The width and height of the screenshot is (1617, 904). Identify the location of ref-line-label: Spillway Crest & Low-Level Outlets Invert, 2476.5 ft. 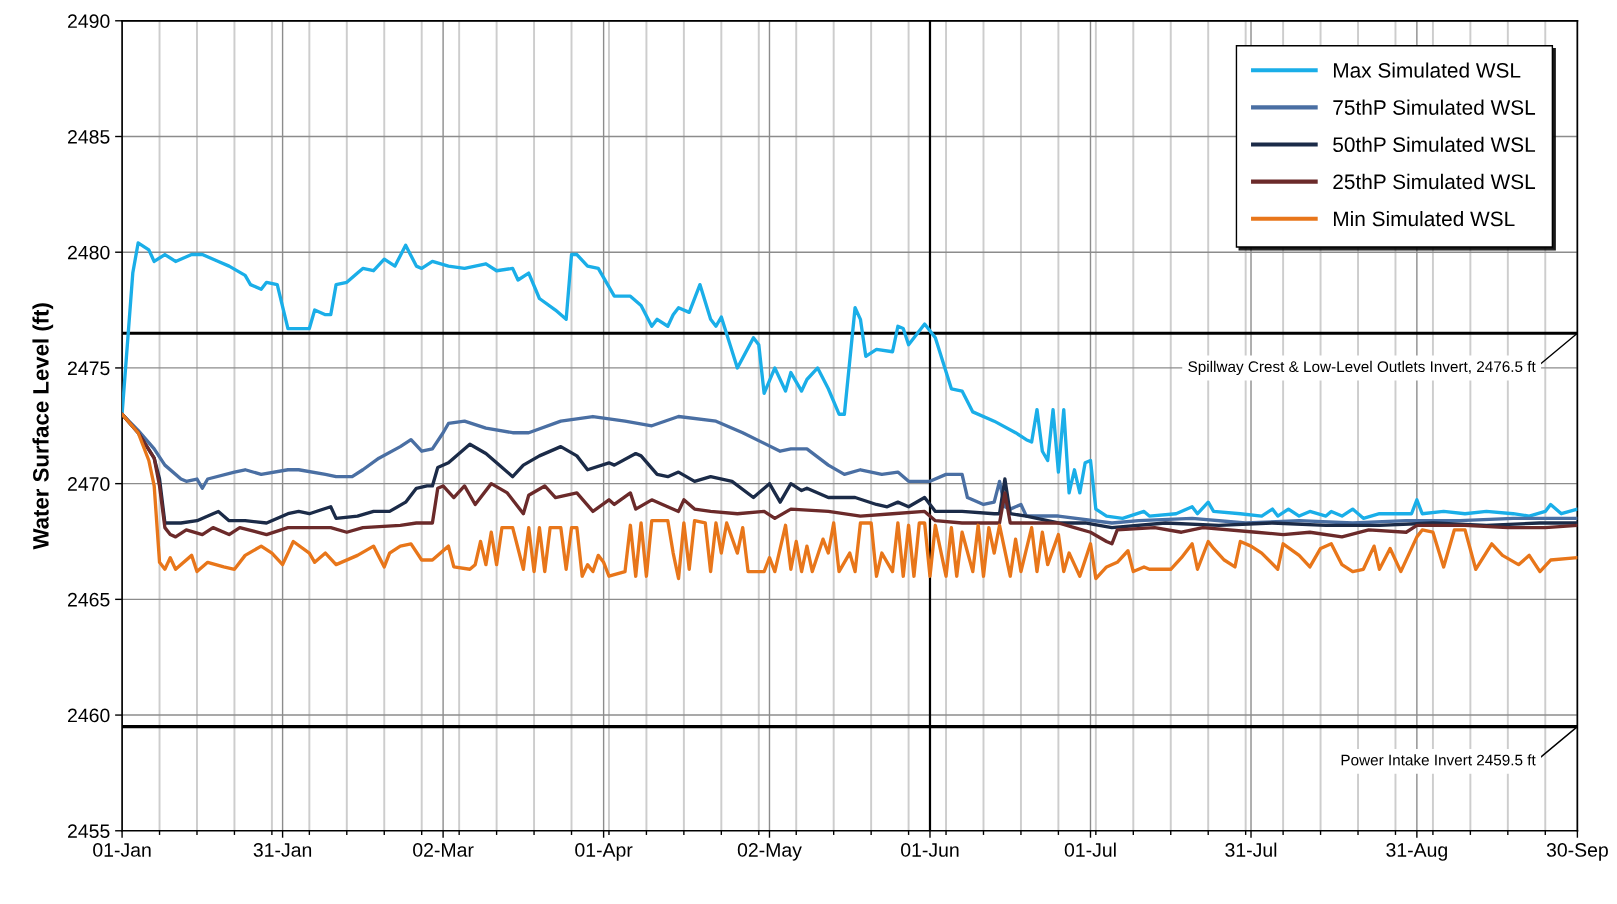
(1362, 368).